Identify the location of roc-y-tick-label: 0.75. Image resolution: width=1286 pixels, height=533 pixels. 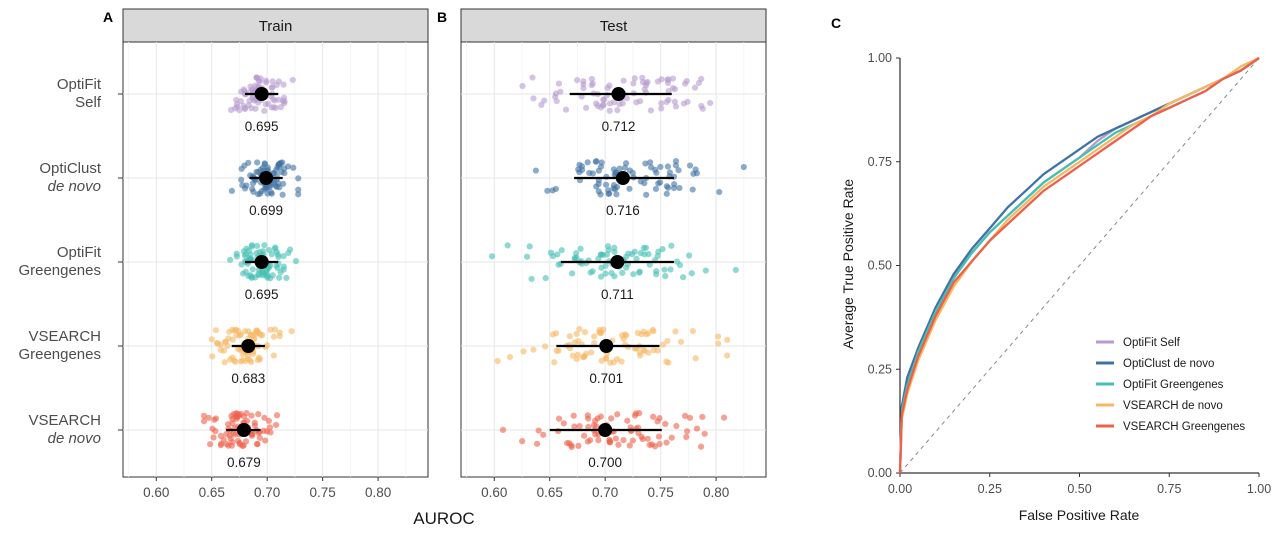
(880, 162).